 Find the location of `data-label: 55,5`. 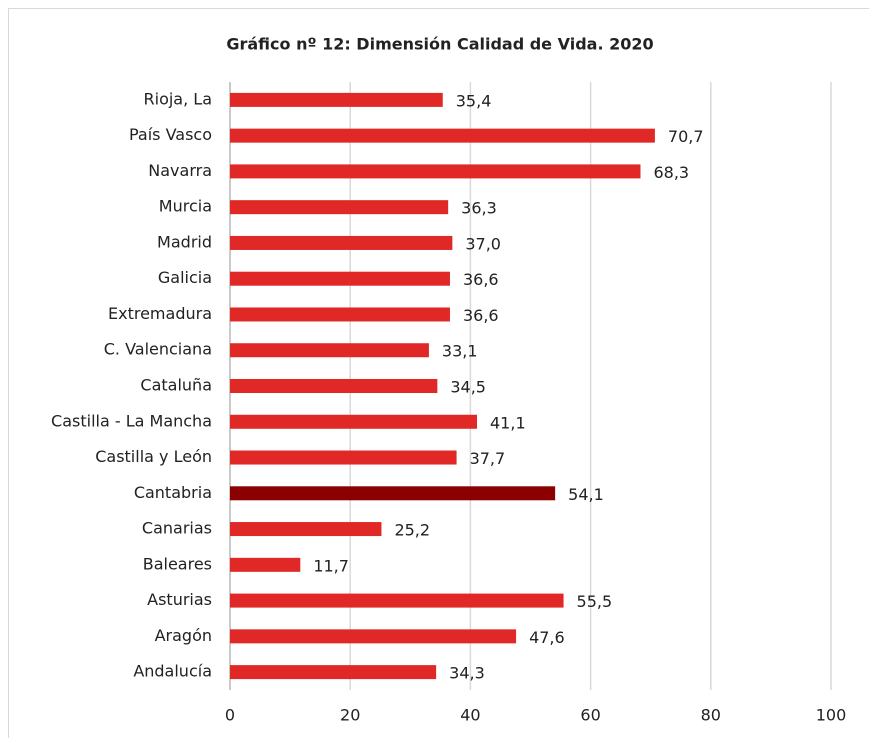

data-label: 55,5 is located at coordinates (595, 601).